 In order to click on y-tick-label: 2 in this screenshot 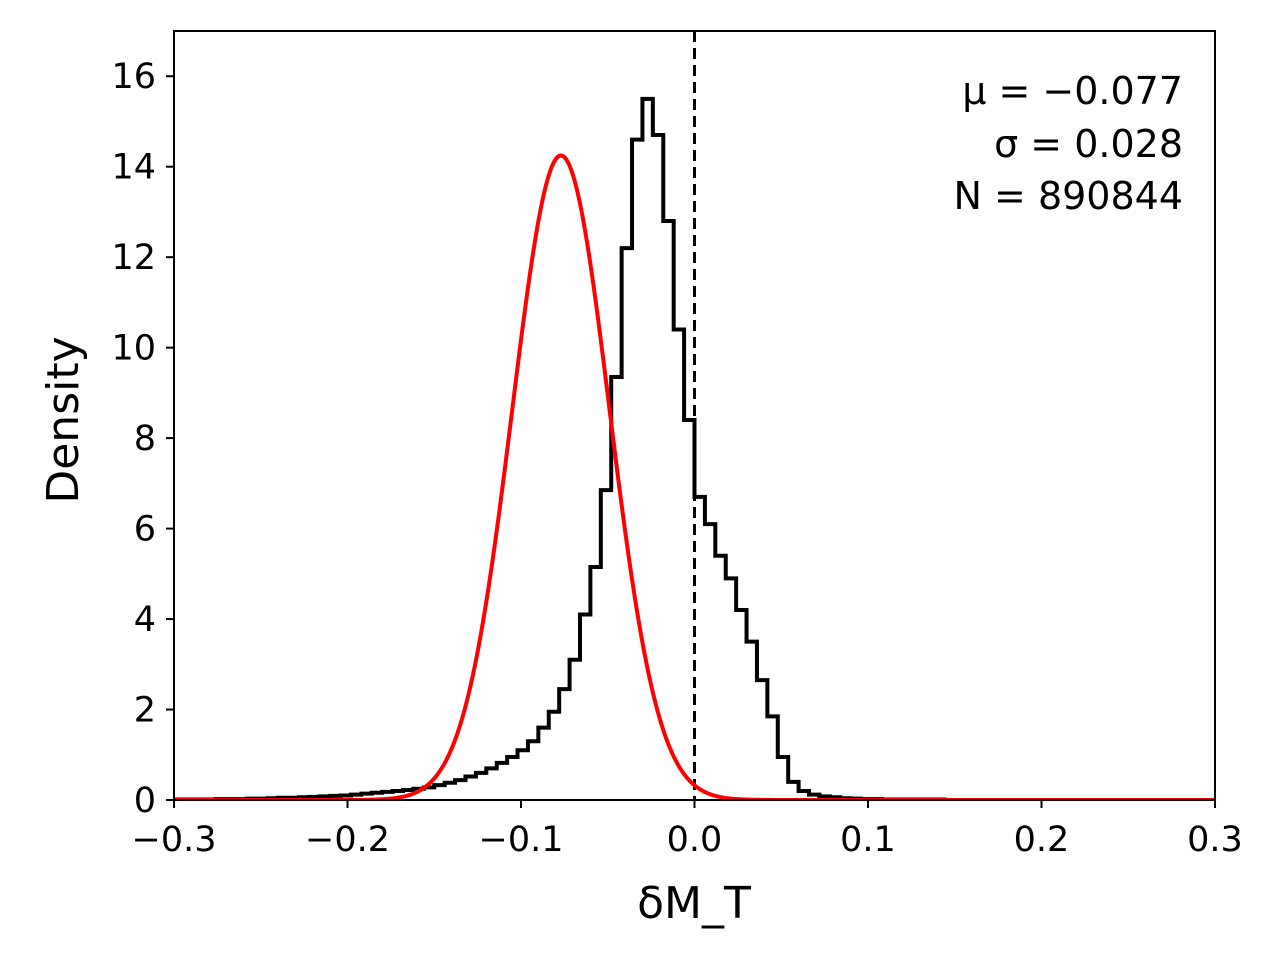, I will do `click(145, 711)`.